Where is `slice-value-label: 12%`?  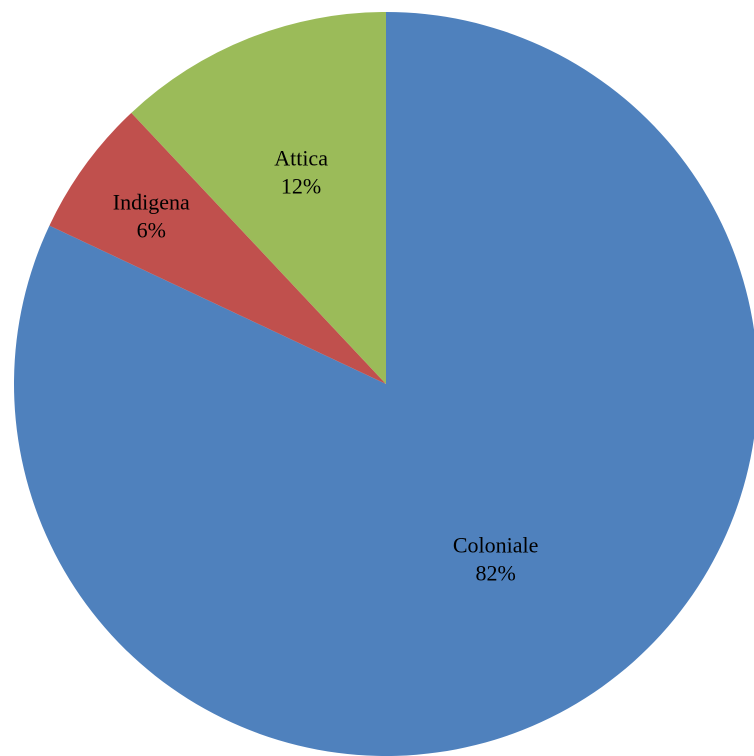
slice-value-label: 12% is located at coordinates (301, 186).